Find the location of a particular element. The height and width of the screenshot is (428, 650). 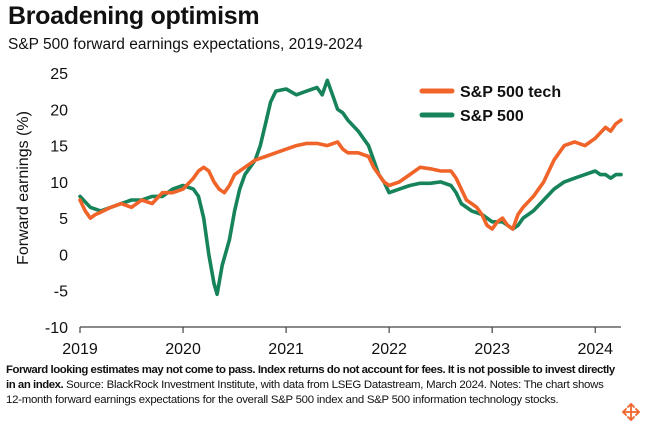

y-tick-label: 5 is located at coordinates (63, 219).